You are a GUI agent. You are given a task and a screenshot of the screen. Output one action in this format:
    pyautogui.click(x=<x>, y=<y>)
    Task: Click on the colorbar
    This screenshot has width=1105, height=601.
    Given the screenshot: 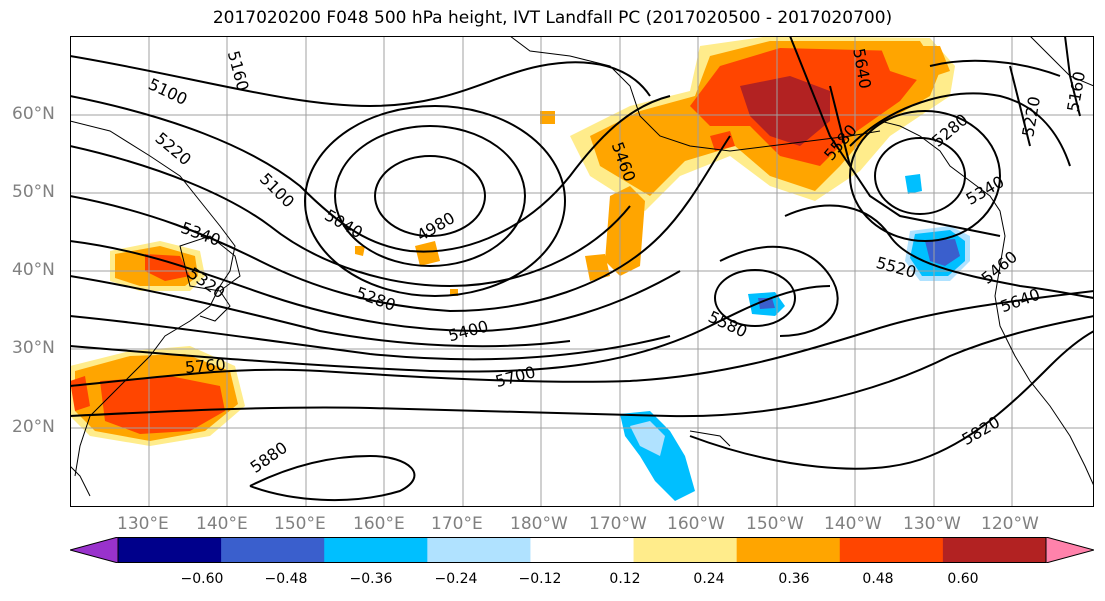 What is the action you would take?
    pyautogui.click(x=582, y=550)
    